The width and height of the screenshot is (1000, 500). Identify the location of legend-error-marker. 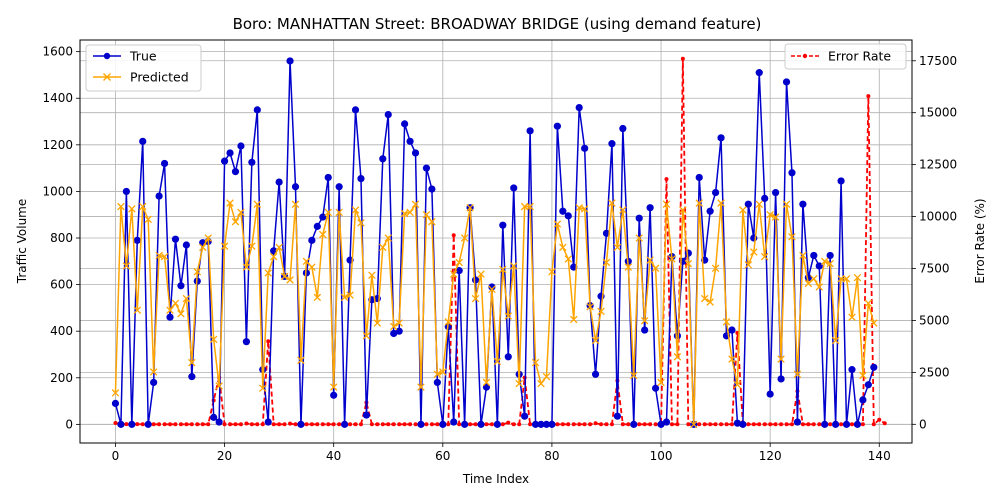
(805, 56).